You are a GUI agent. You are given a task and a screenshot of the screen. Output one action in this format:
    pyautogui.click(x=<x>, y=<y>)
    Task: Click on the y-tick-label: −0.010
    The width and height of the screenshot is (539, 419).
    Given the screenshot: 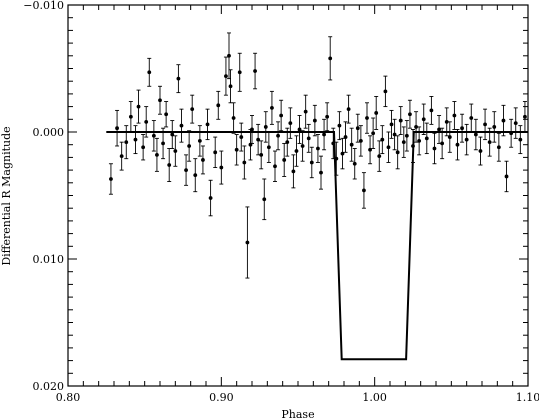 What is the action you would take?
    pyautogui.click(x=43, y=6)
    